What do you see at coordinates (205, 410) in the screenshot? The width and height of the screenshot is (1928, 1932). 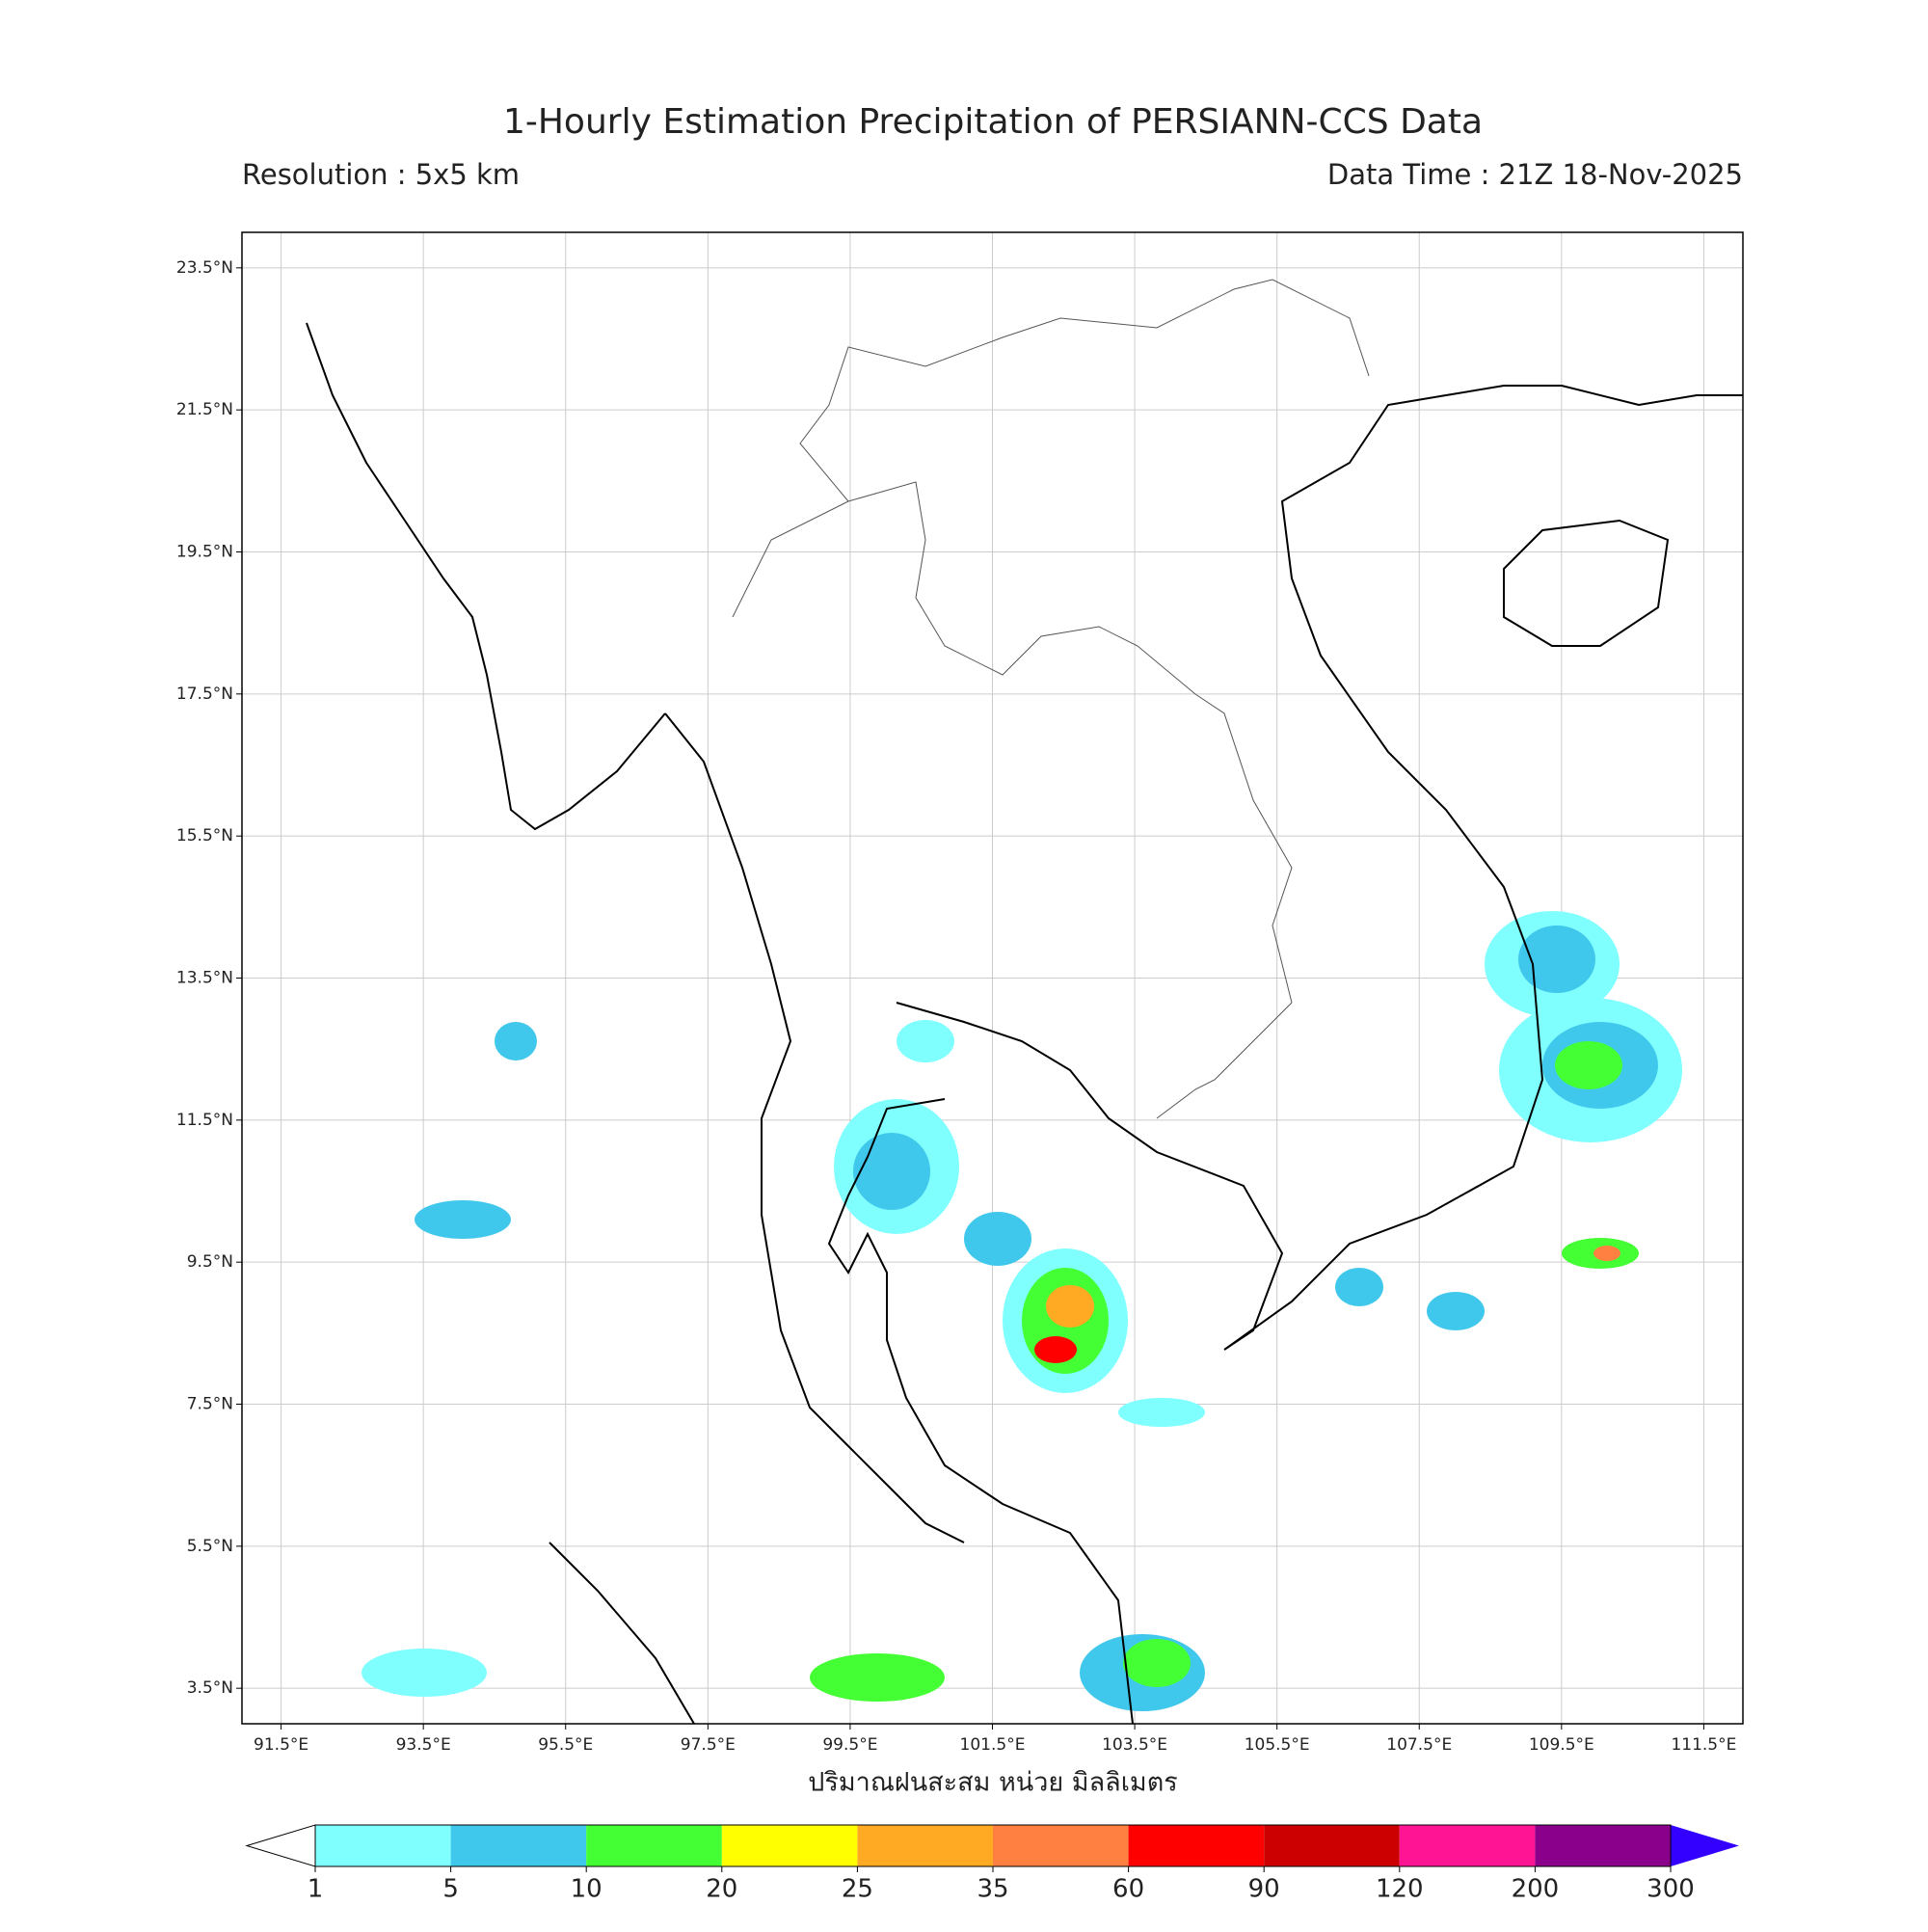 I see `y-tick-label: 21.5°N` at bounding box center [205, 410].